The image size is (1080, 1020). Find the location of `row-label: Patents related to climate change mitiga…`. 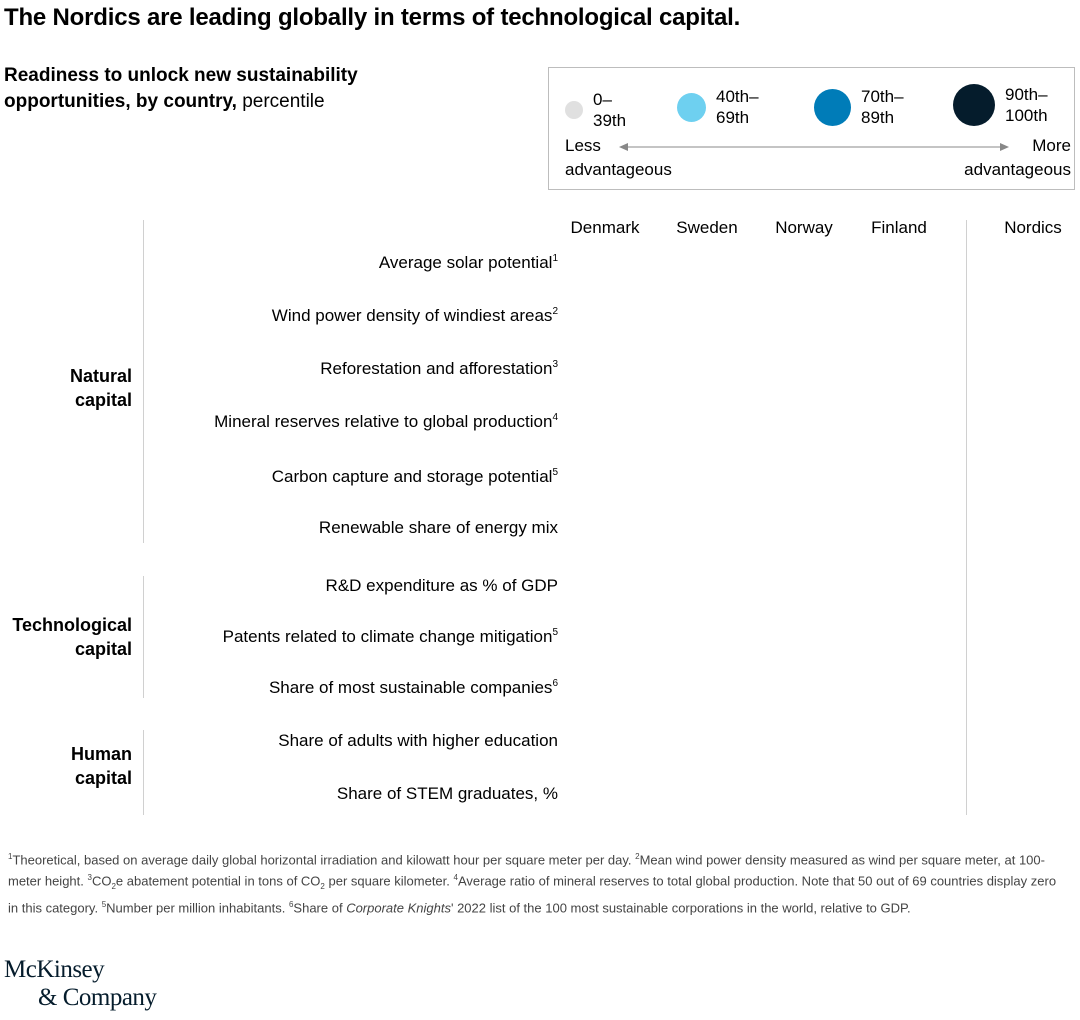

row-label: Patents related to climate change mitiga… is located at coordinates (390, 636).